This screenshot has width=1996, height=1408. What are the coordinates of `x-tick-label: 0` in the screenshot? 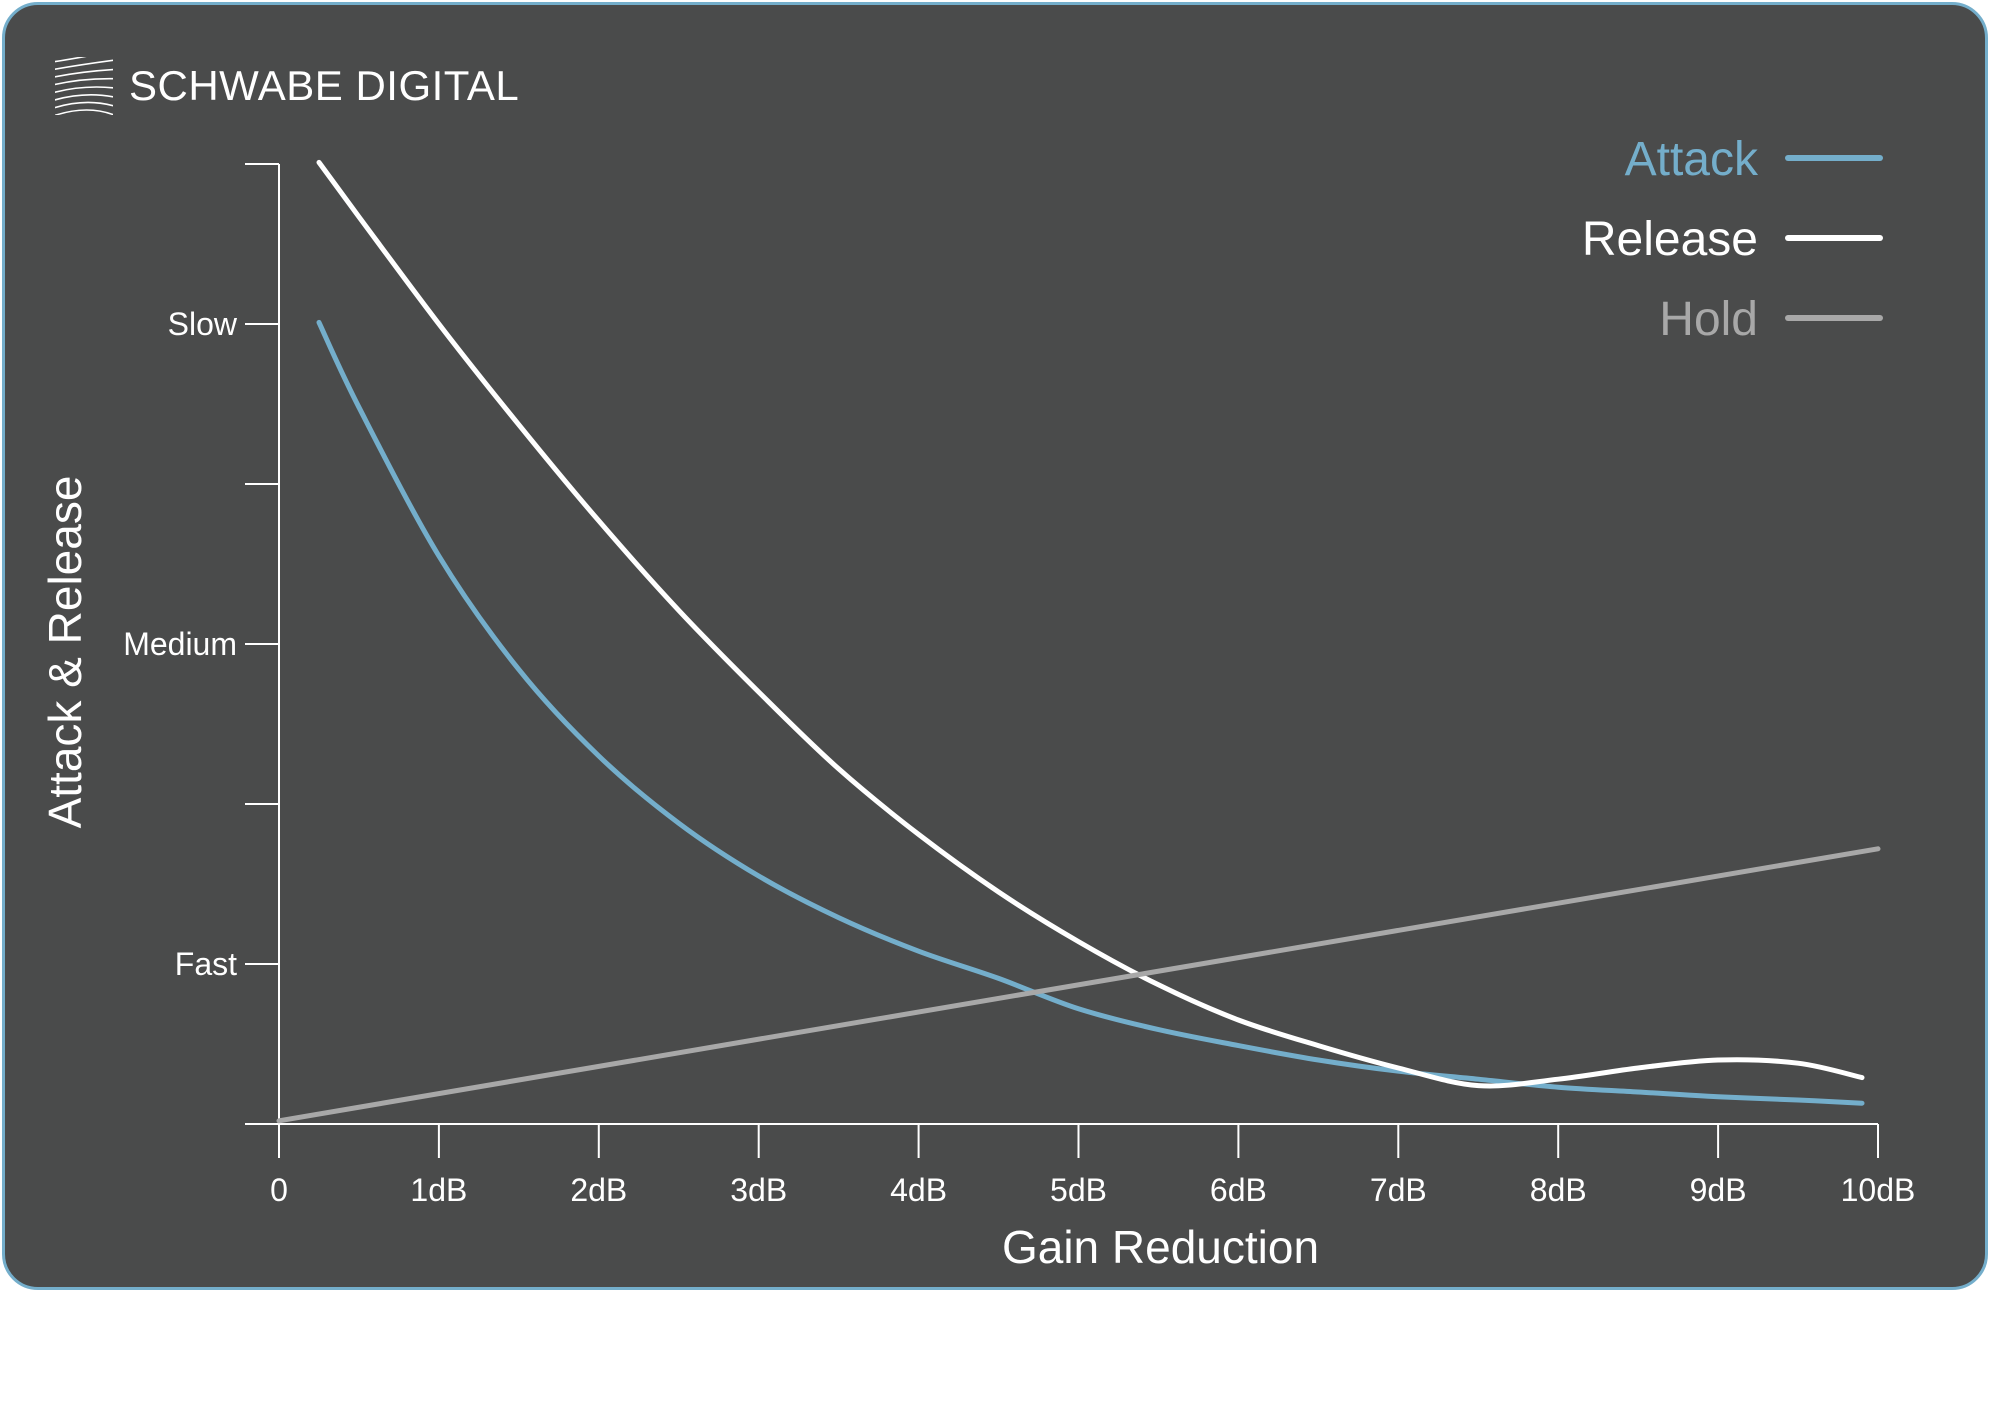 It's located at (279, 1190).